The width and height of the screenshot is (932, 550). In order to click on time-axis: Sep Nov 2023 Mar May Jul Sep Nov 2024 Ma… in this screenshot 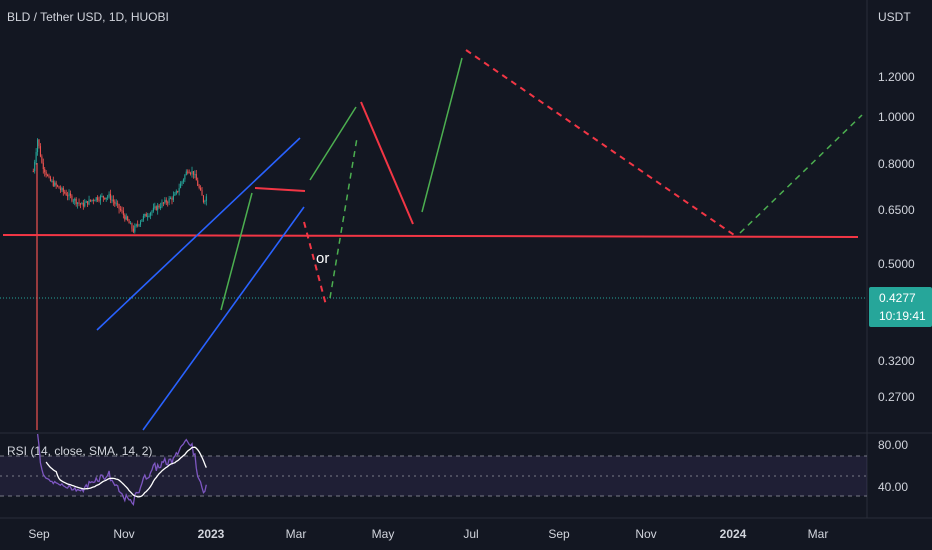, I will do `click(428, 534)`.